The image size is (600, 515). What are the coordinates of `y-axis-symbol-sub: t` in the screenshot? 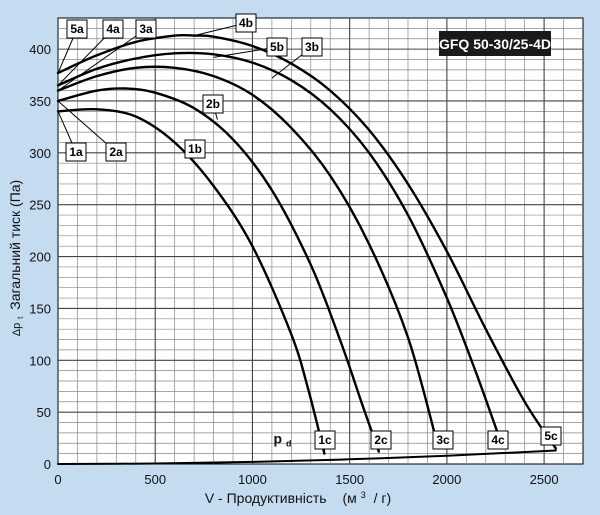 It's located at (20, 317).